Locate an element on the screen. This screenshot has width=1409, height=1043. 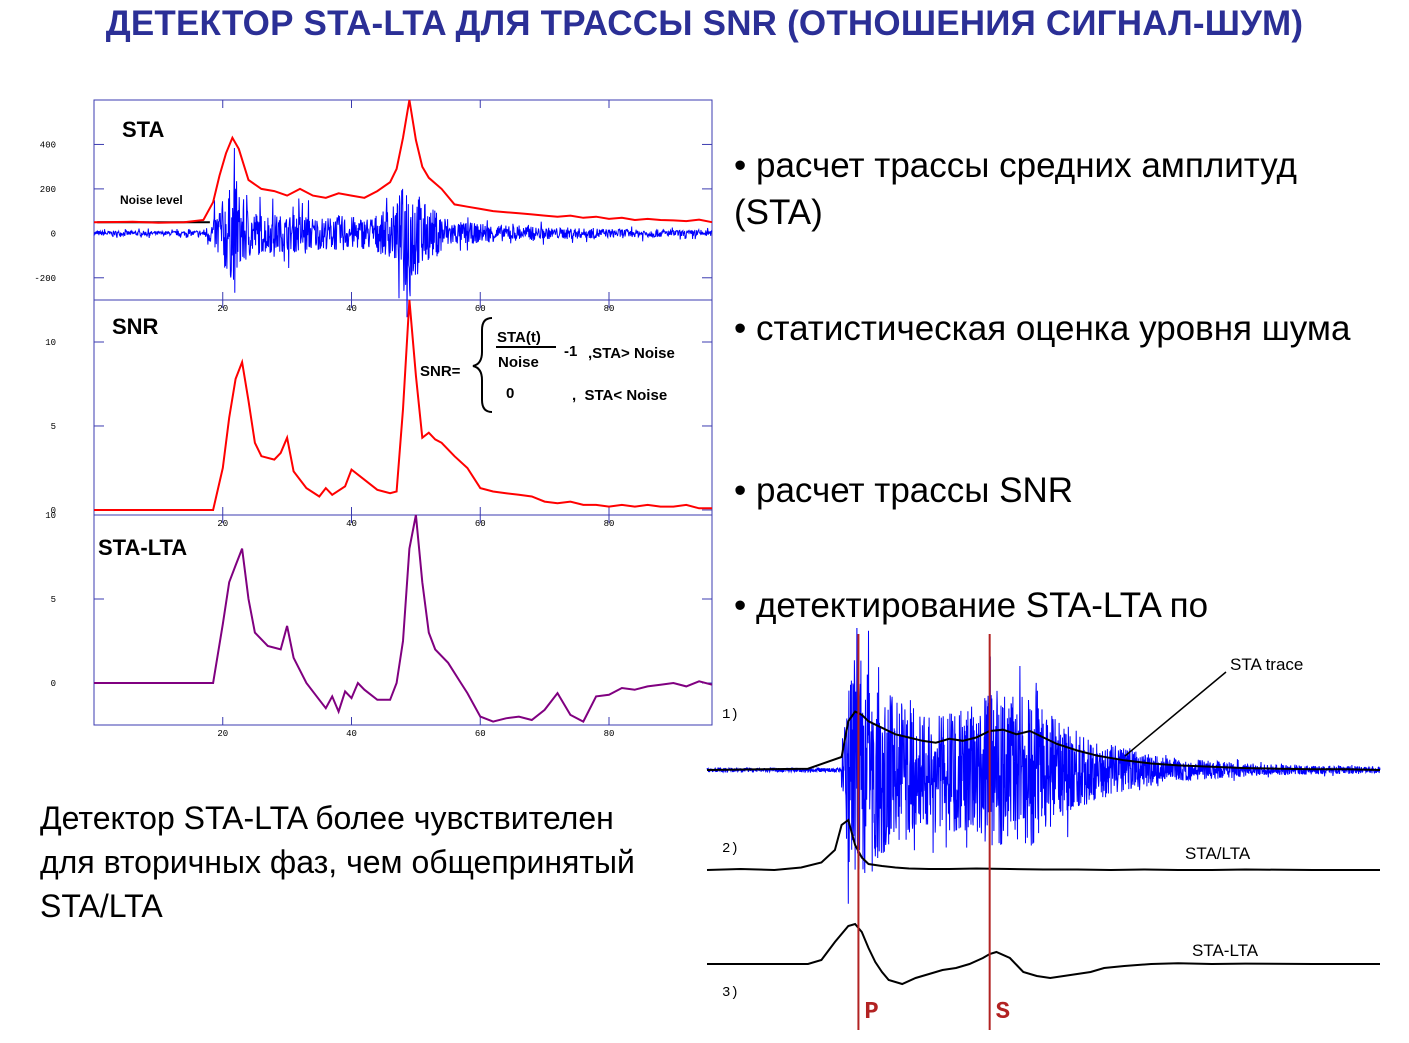
snr-panel-label: SNR is located at coordinates (135, 326).